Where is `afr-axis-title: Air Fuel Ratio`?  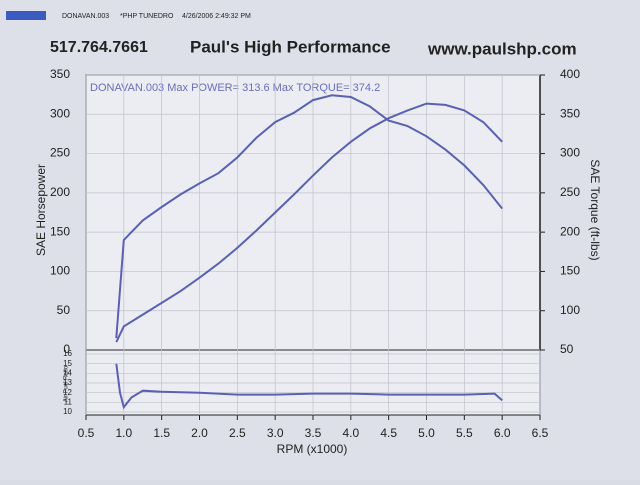 afr-axis-title: Air Fuel Ratio is located at coordinates (67, 383).